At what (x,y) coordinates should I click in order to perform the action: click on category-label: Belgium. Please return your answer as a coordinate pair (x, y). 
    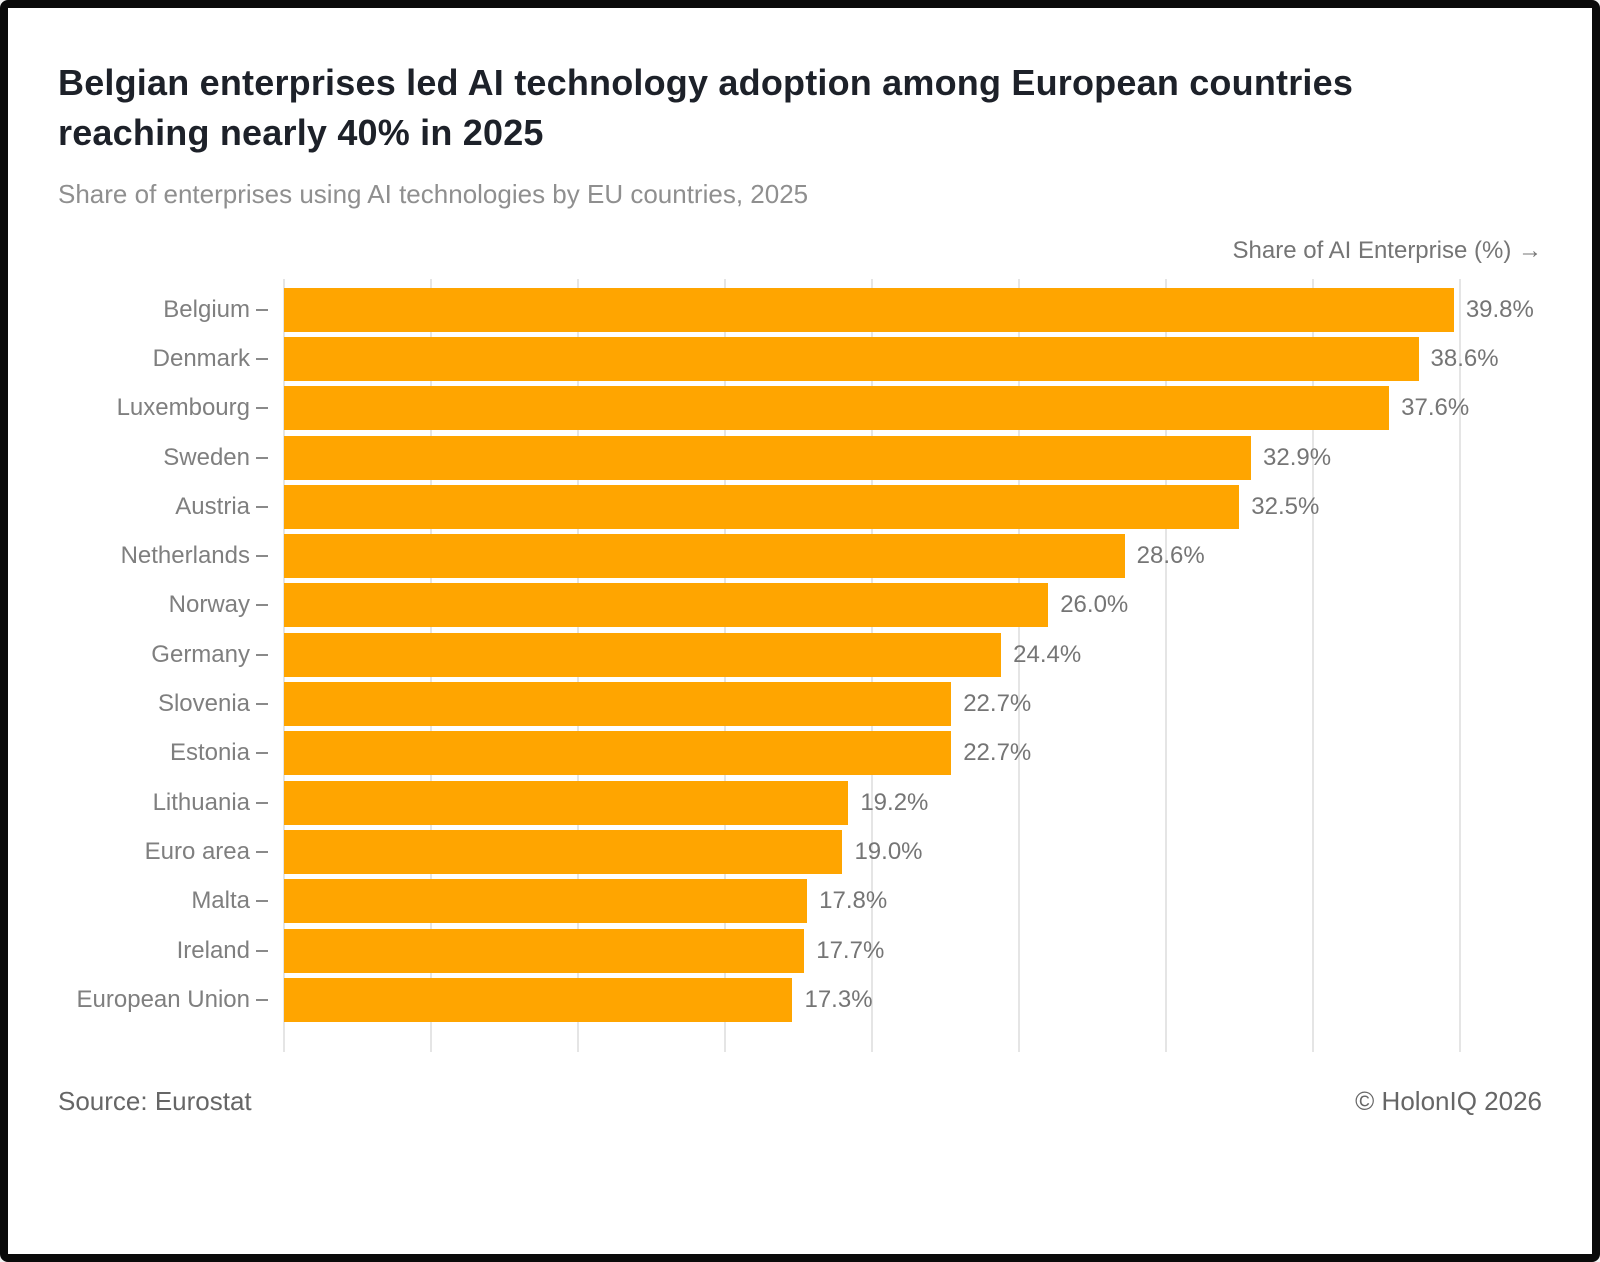
    Looking at the image, I should click on (206, 309).